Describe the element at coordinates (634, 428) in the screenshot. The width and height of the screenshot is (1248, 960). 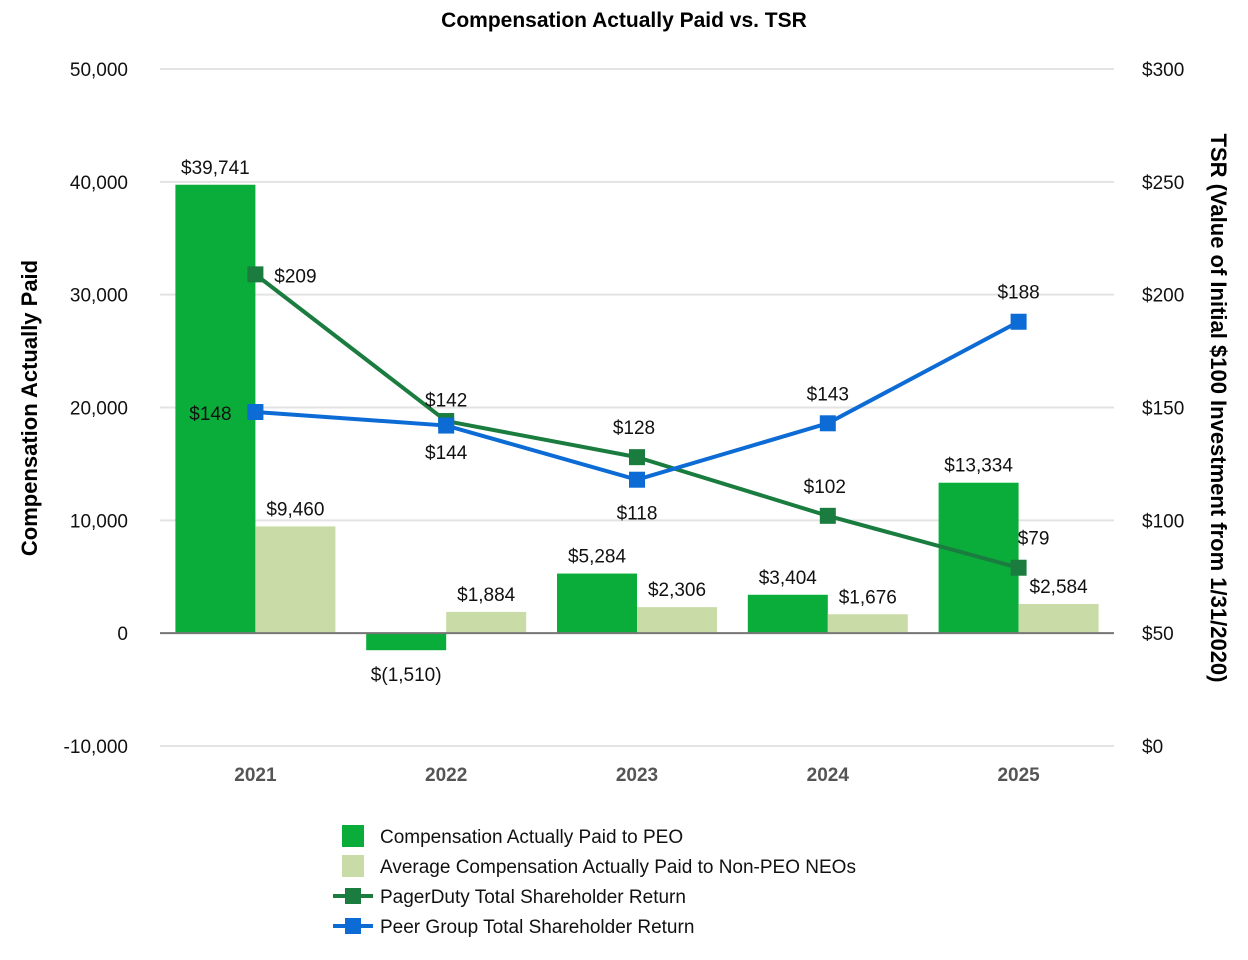
I see `pagerduty-tsr-label: $128` at that location.